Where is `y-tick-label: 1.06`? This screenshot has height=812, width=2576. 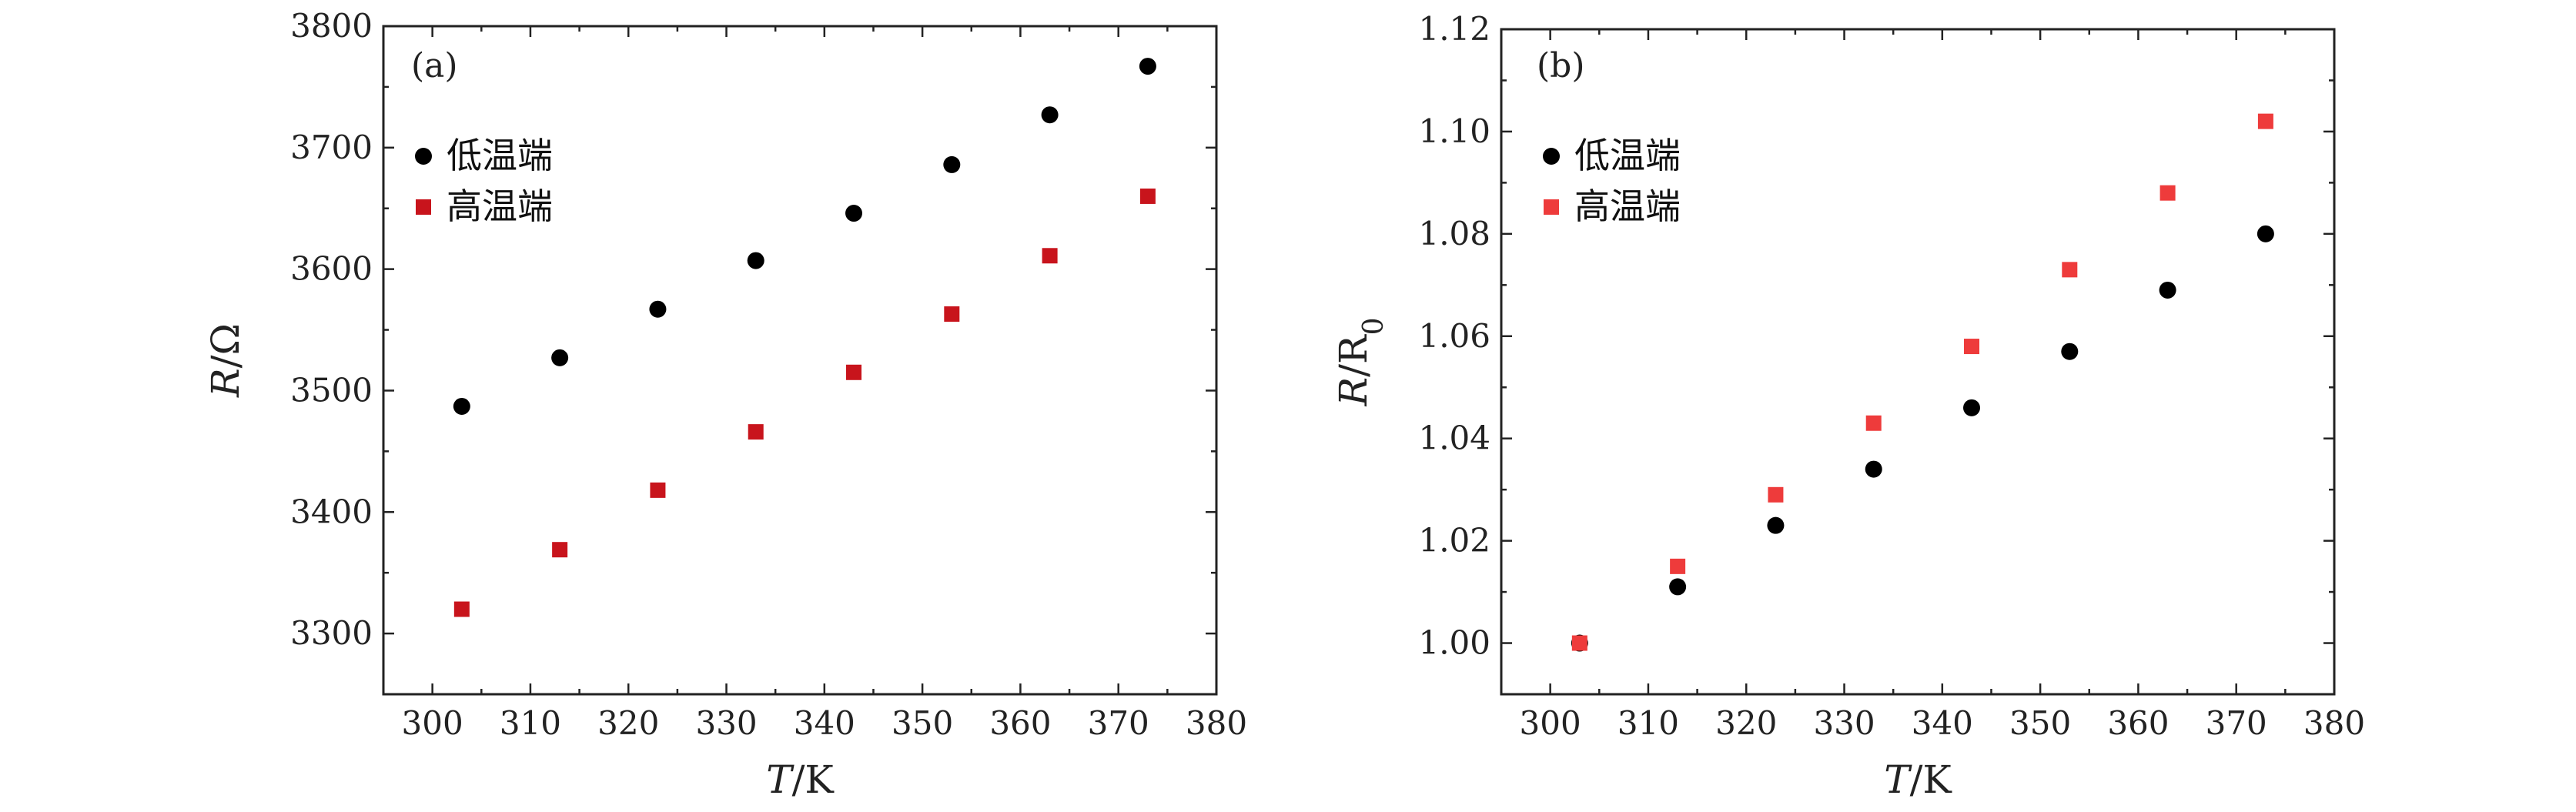
y-tick-label: 1.06 is located at coordinates (1454, 336).